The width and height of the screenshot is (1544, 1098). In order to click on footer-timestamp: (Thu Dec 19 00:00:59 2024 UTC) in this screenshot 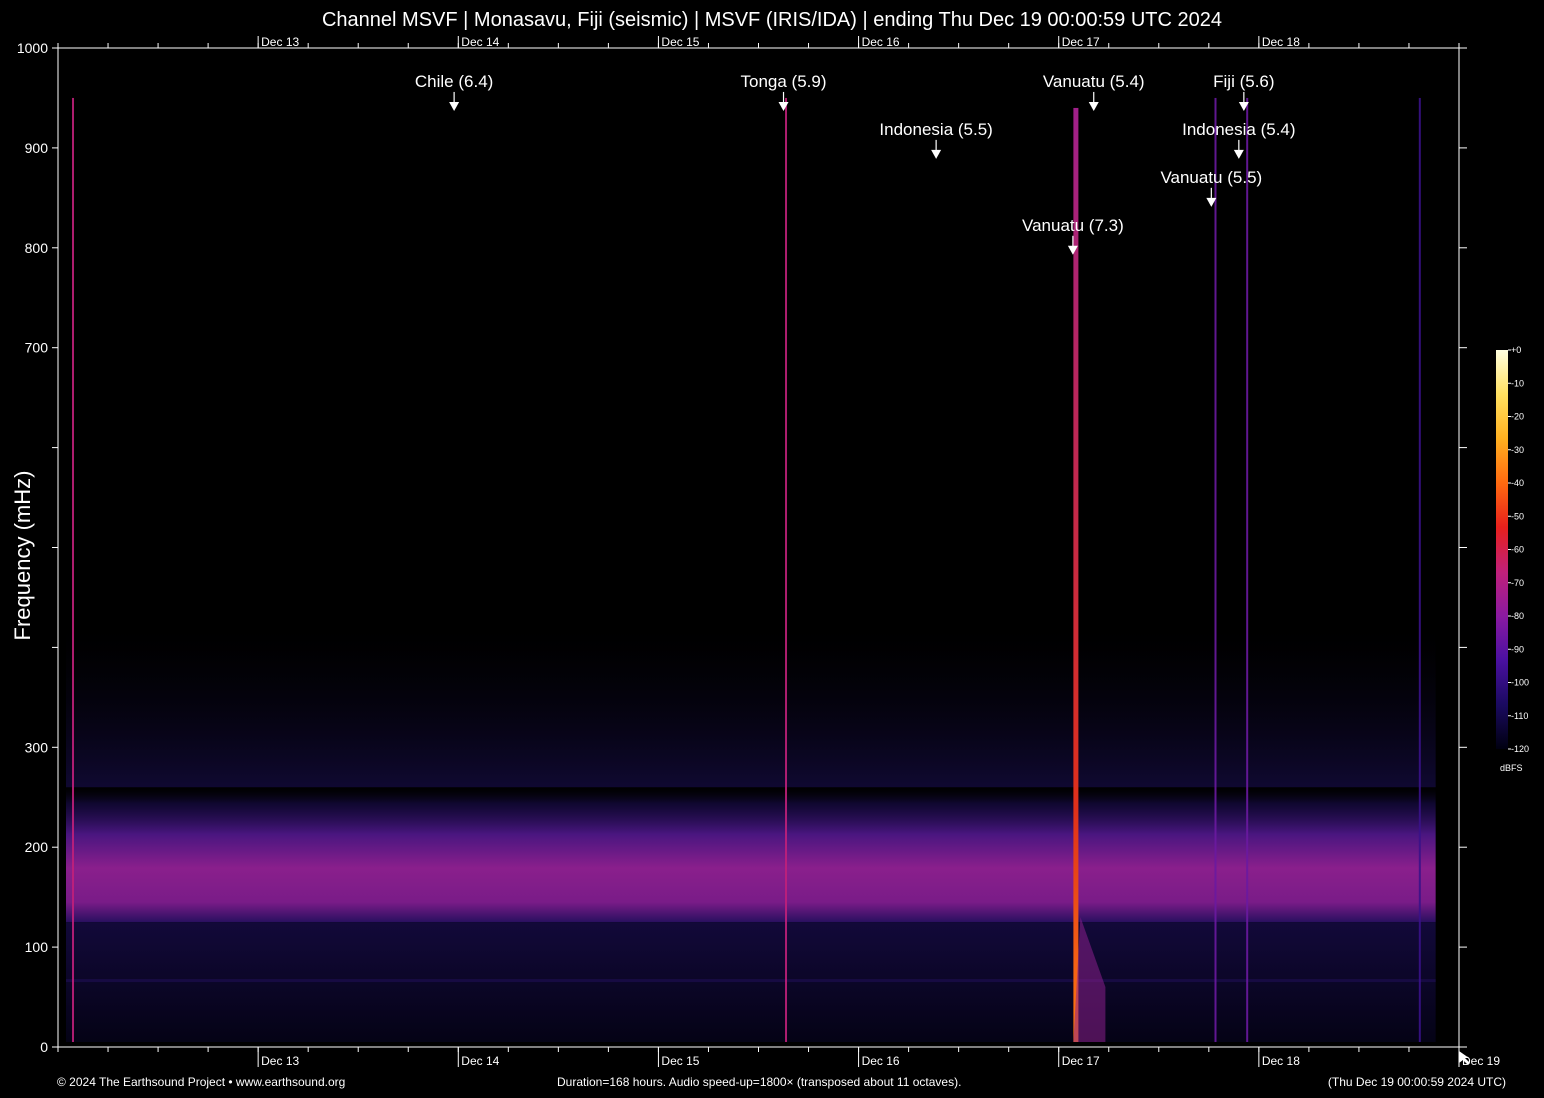, I will do `click(1416, 1082)`.